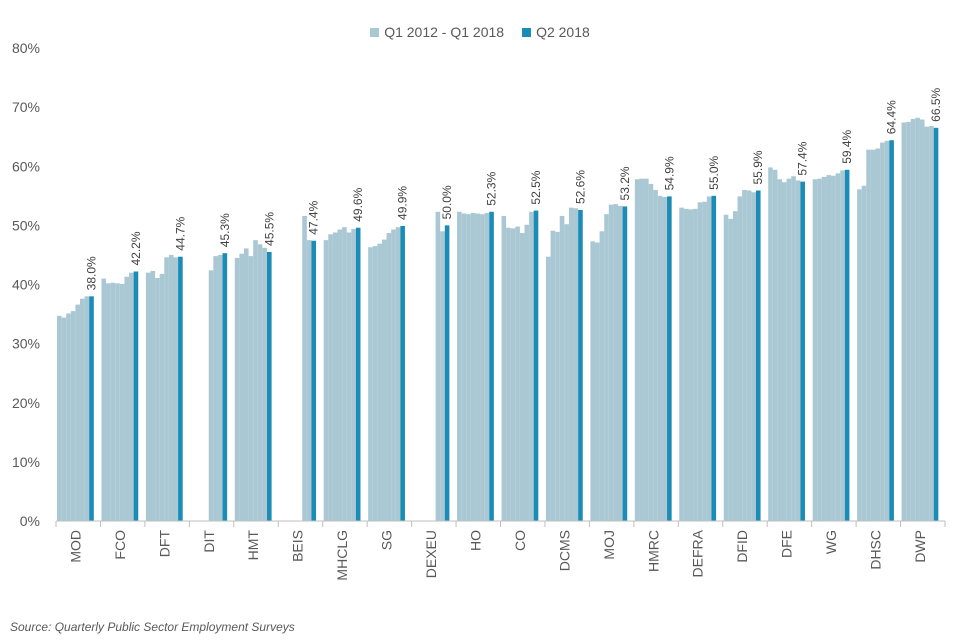 Image resolution: width=960 pixels, height=640 pixels. Describe the element at coordinates (475, 540) in the screenshot. I see `category-label-ho: HO` at that location.